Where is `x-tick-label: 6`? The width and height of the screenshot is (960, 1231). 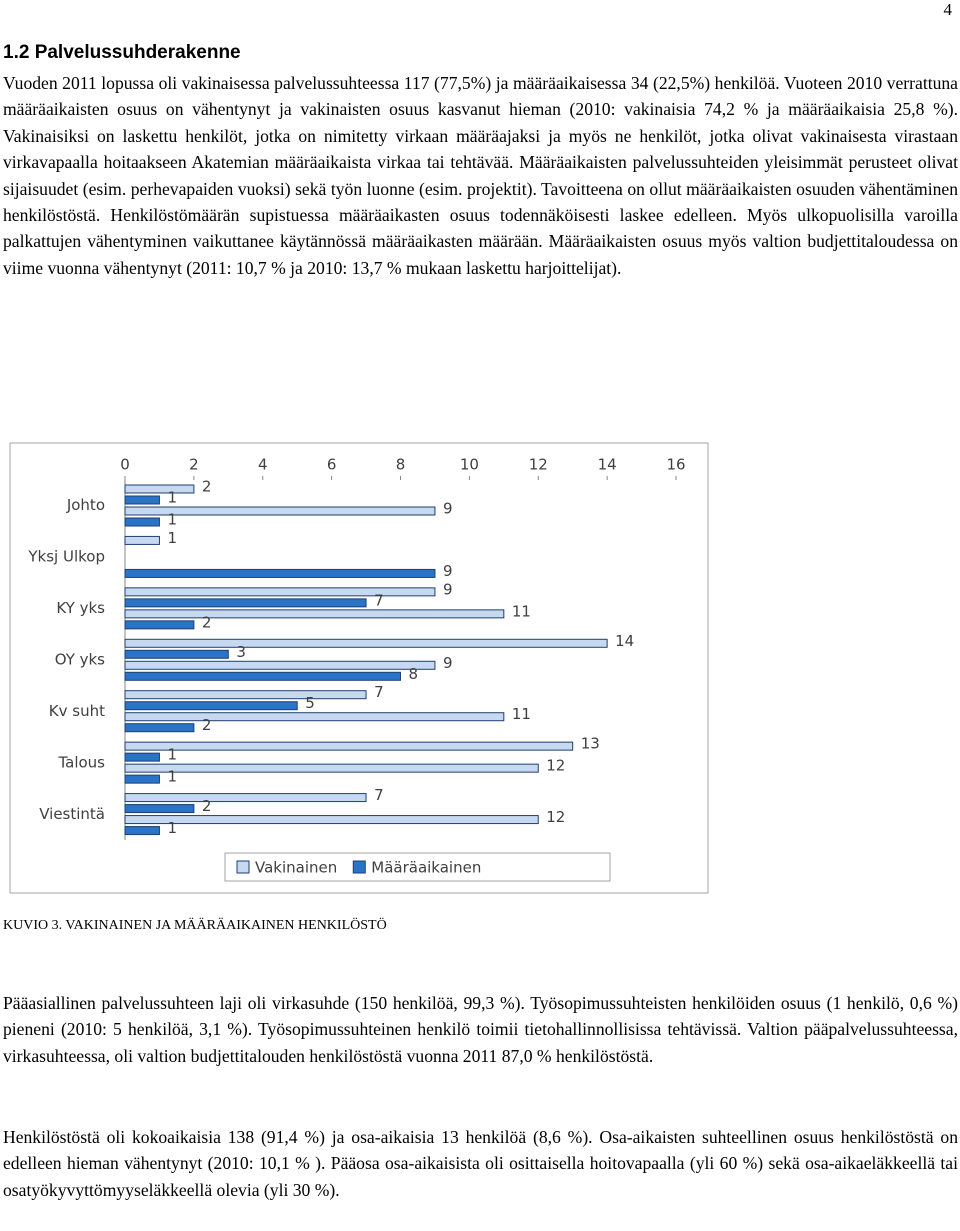
x-tick-label: 6 is located at coordinates (332, 465).